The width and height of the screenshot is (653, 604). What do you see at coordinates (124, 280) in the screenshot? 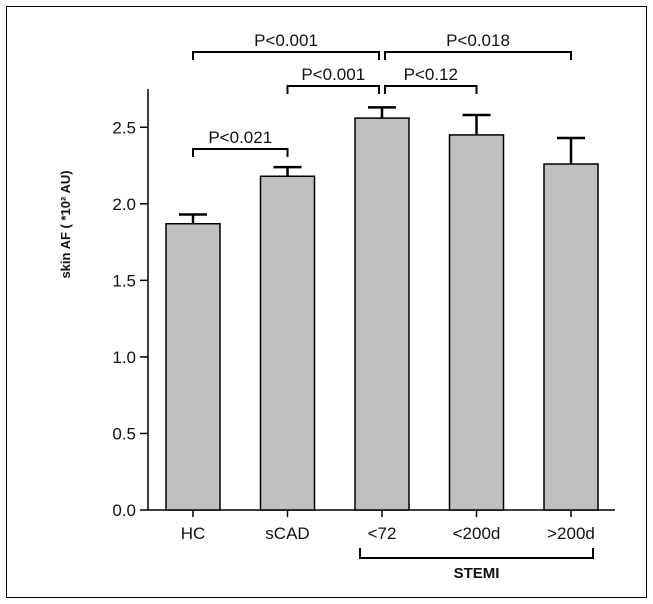
I see `y-tick-label: 1.5` at bounding box center [124, 280].